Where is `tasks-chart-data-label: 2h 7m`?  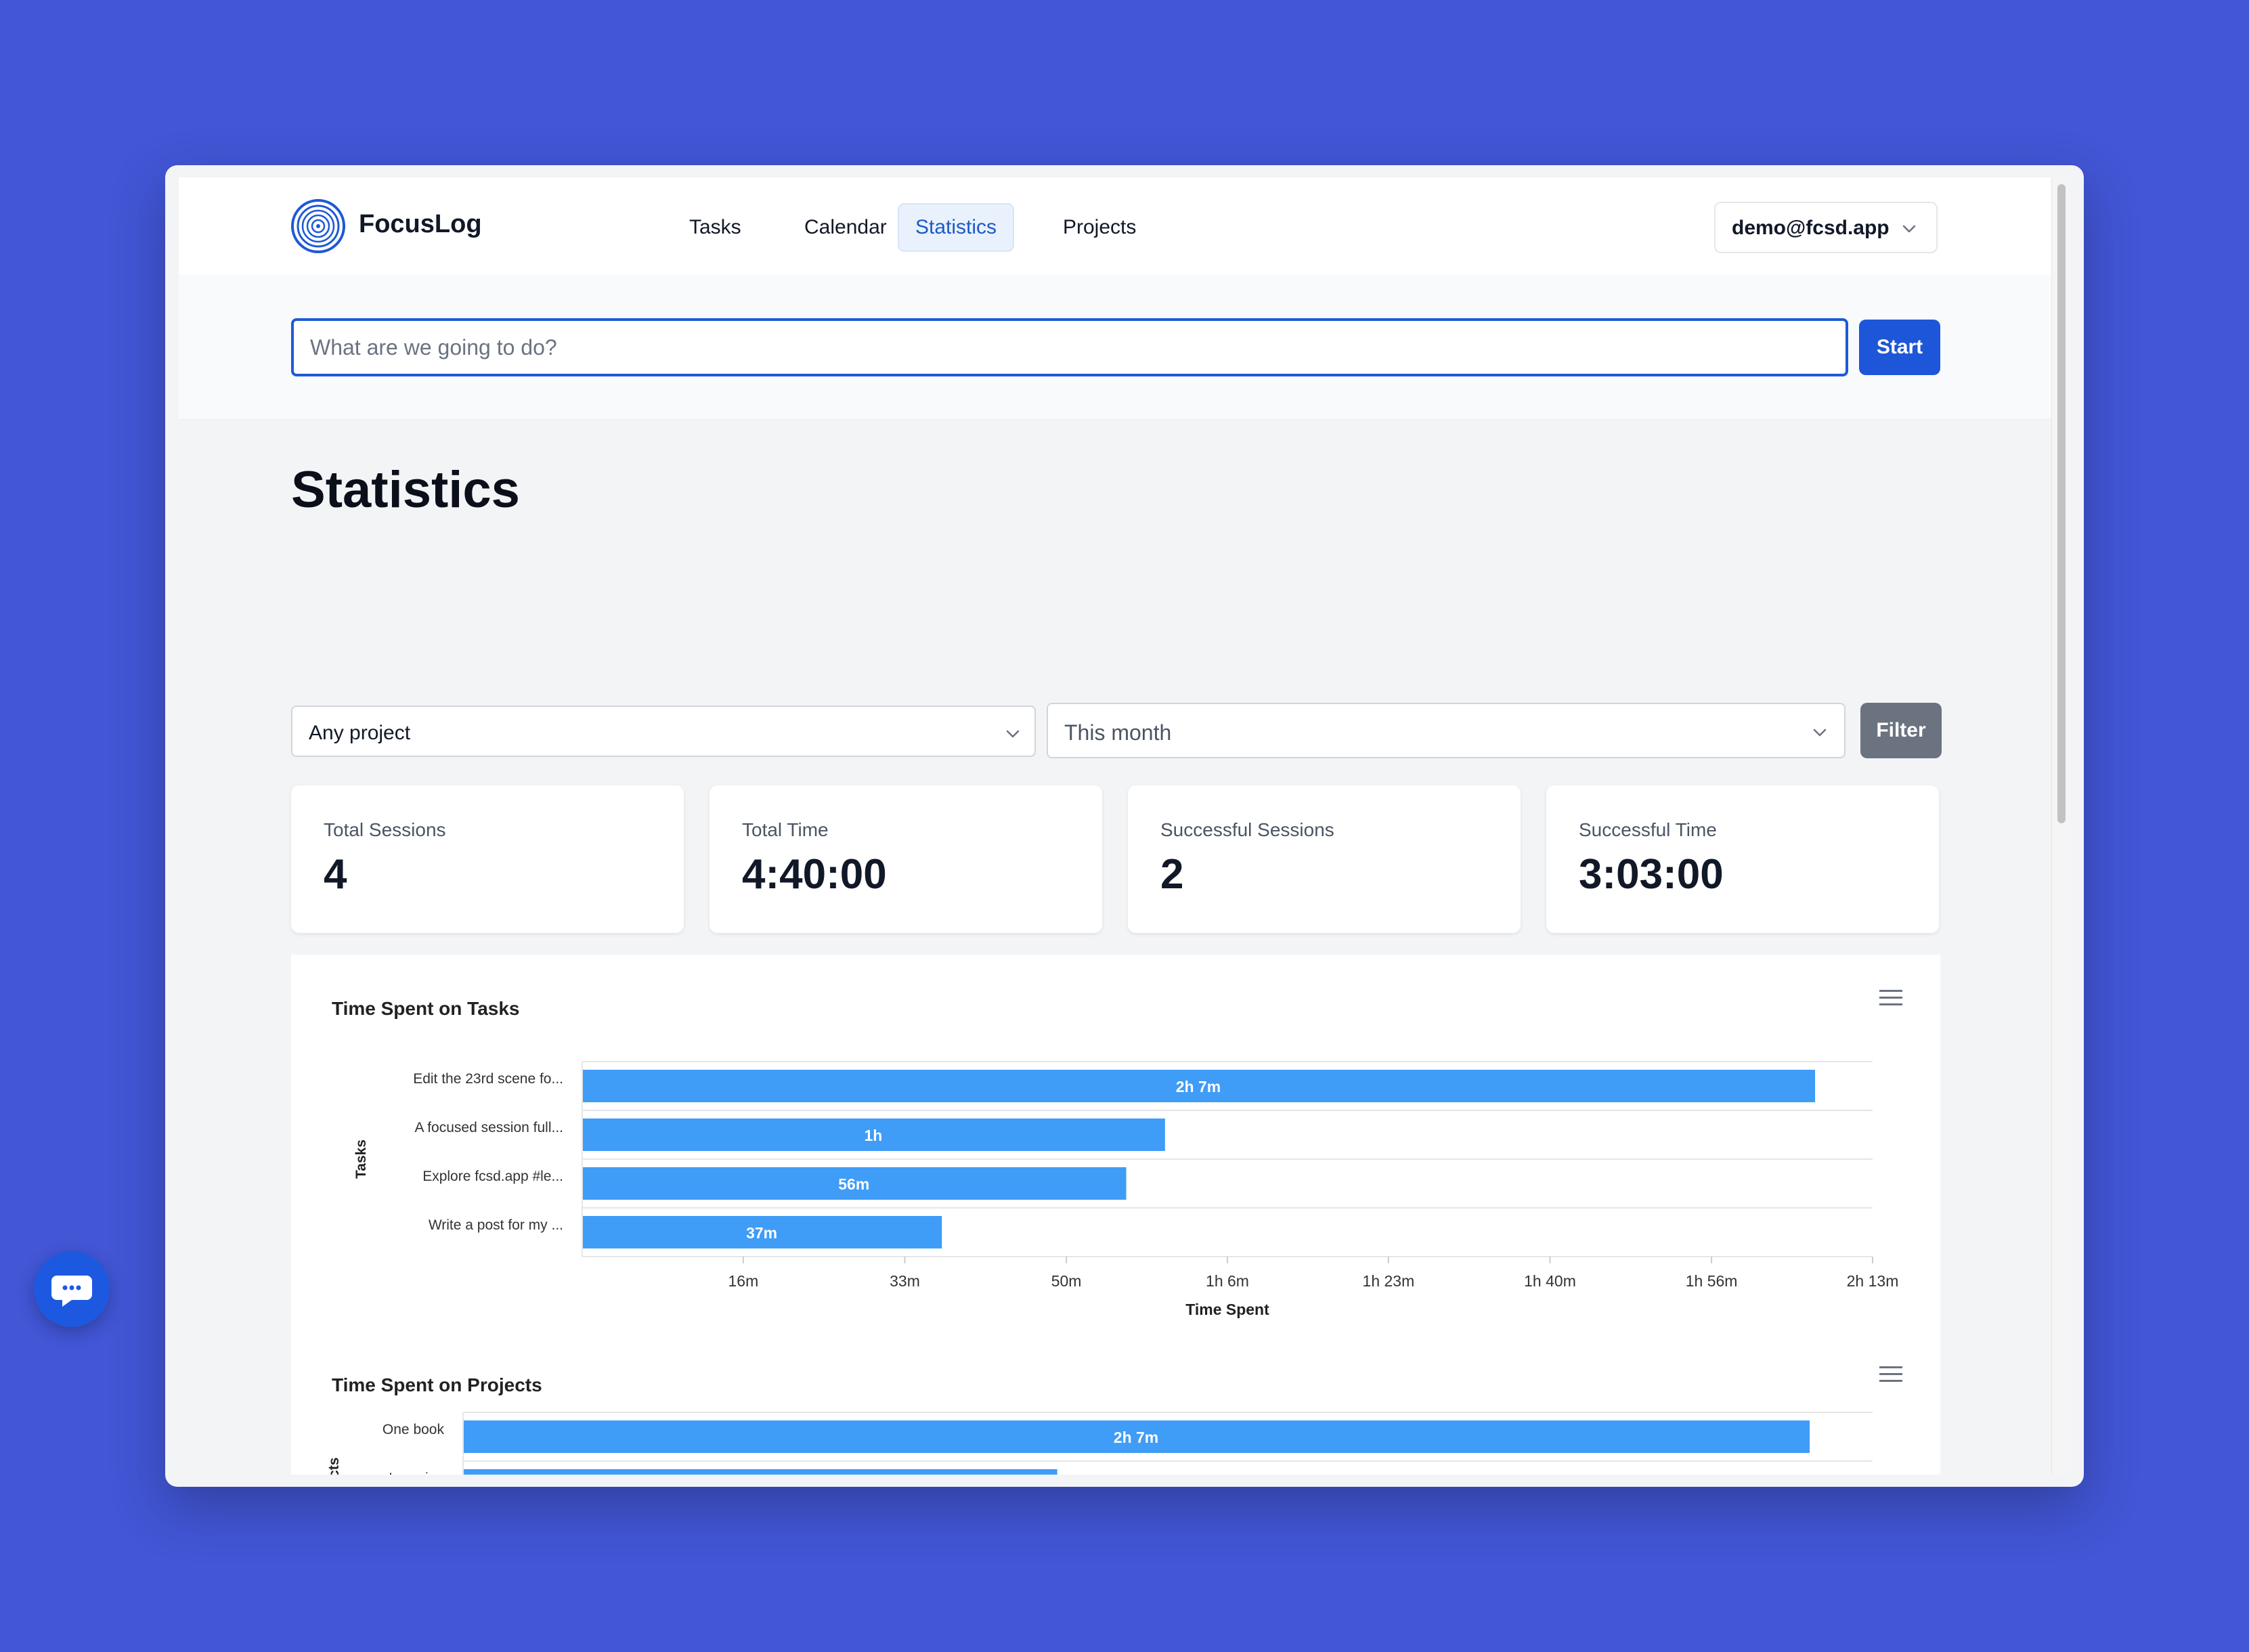
tasks-chart-data-label: 2h 7m is located at coordinates (1198, 1087).